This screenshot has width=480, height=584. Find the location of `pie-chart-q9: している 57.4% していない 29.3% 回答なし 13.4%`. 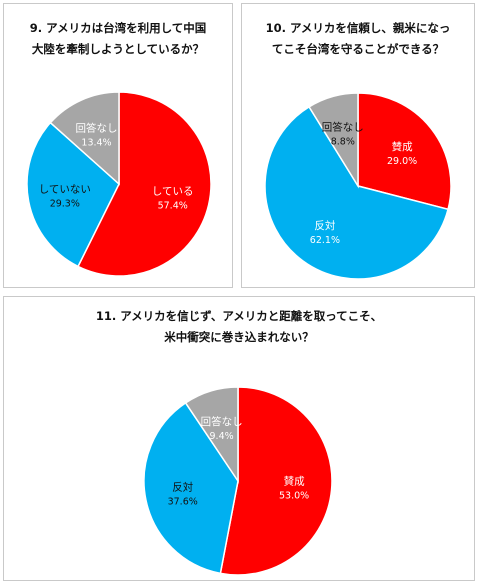

pie-chart-q9: している 57.4% していない 29.3% 回答なし 13.4% is located at coordinates (119, 184).